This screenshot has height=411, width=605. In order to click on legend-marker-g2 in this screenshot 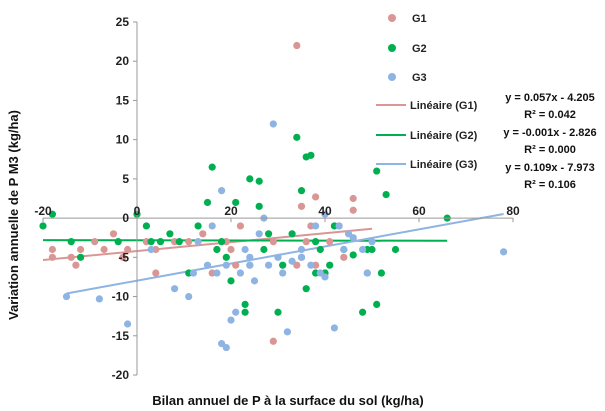, I will do `click(392, 48)`.